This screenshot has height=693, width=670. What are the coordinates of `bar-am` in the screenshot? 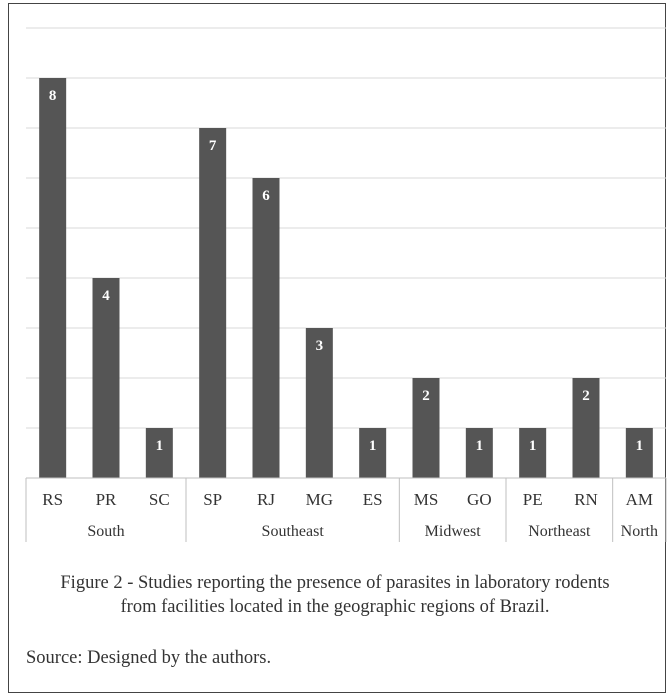 It's located at (639, 453).